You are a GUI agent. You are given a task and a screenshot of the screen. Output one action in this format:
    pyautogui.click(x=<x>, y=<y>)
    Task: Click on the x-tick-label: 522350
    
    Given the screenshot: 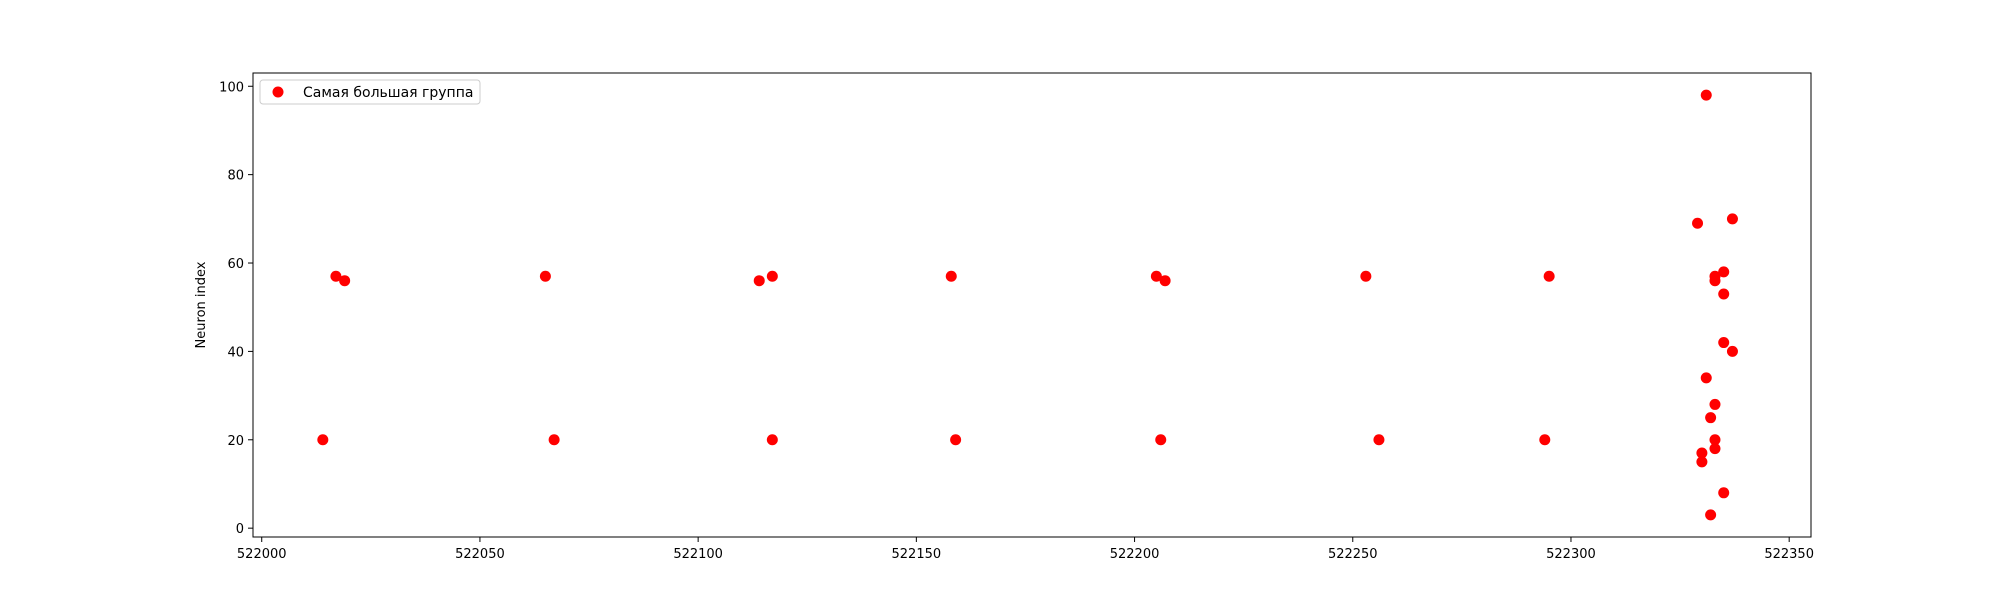 What is the action you would take?
    pyautogui.click(x=1789, y=554)
    